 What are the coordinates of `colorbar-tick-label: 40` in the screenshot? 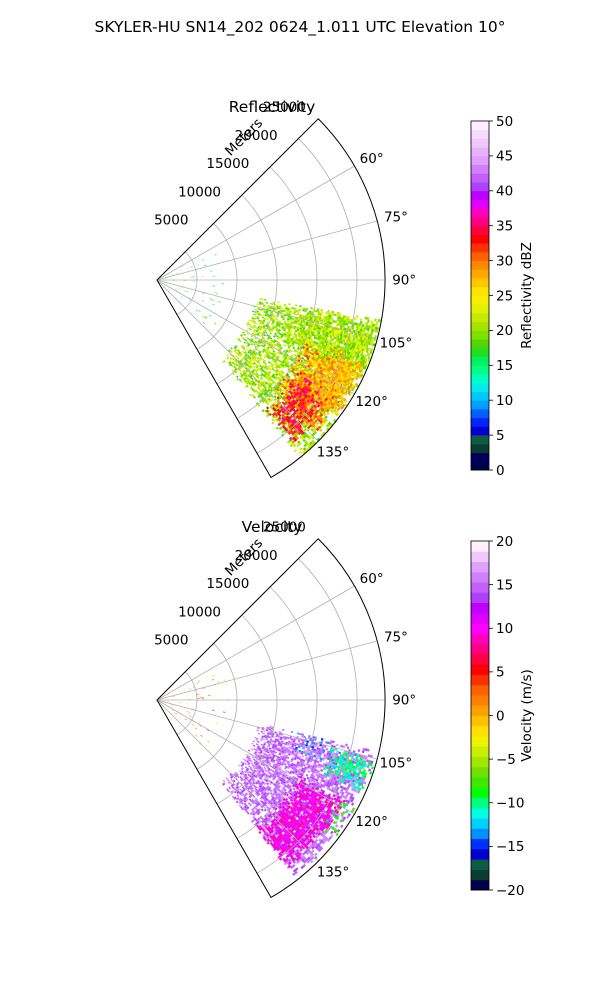 It's located at (504, 192).